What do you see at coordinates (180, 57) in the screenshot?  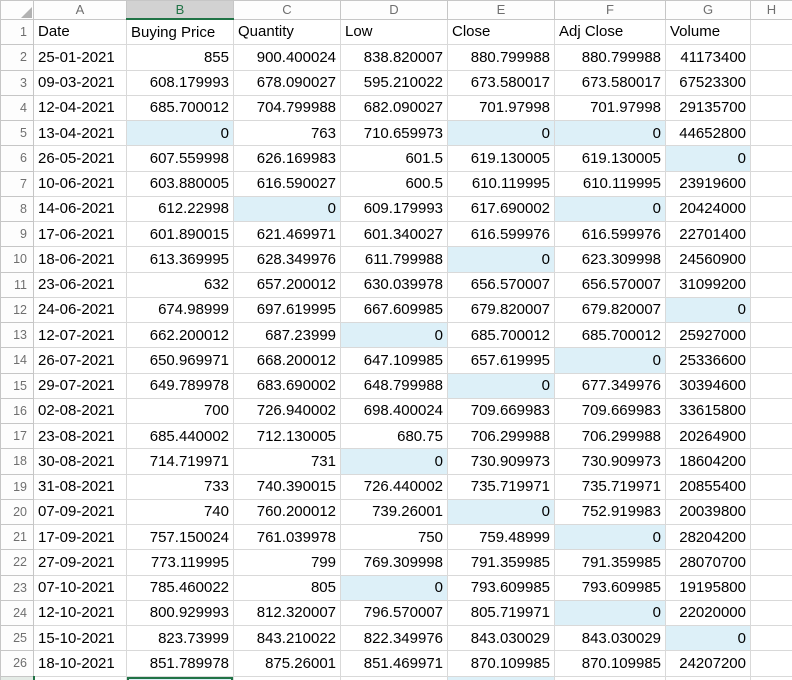 I see `cell: 855` at bounding box center [180, 57].